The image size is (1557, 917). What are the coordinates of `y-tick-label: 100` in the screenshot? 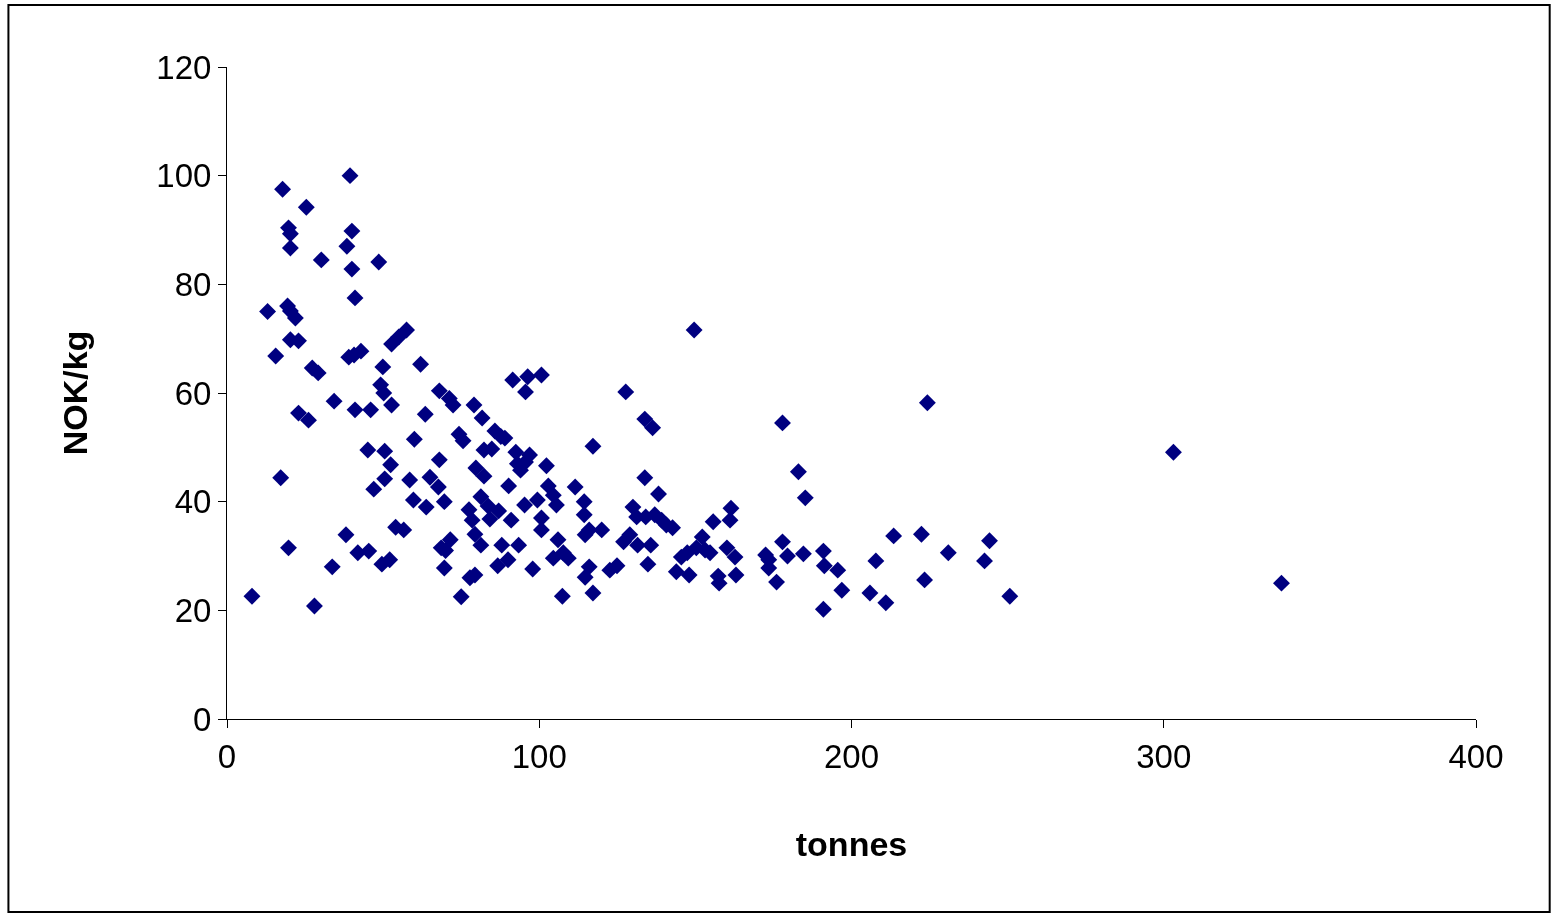 It's located at (184, 176).